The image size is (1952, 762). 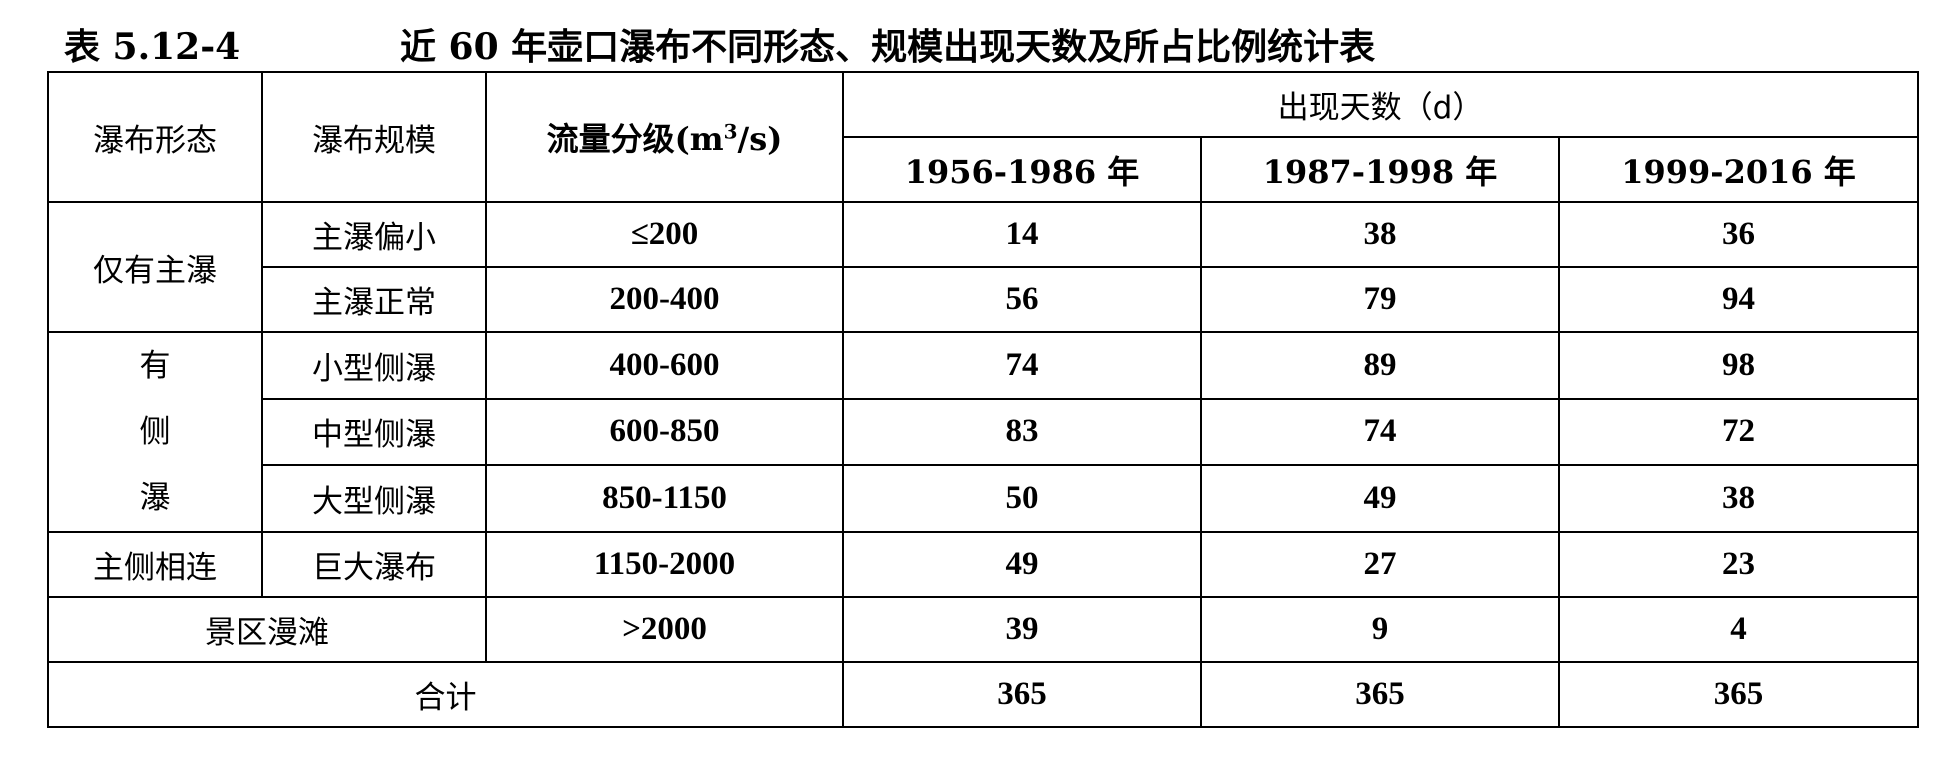 What do you see at coordinates (1022, 694) in the screenshot?
I see `total-days-1: 365` at bounding box center [1022, 694].